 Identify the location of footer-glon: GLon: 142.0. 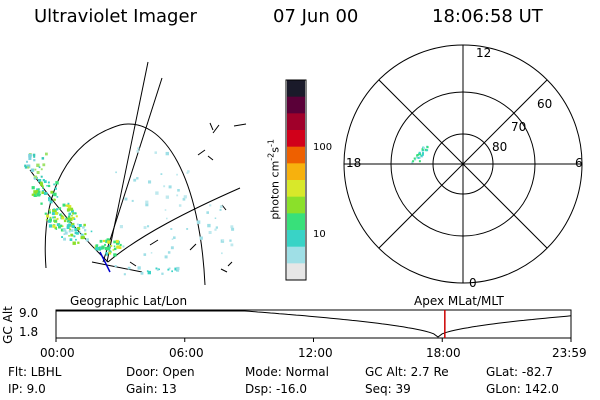
(522, 389).